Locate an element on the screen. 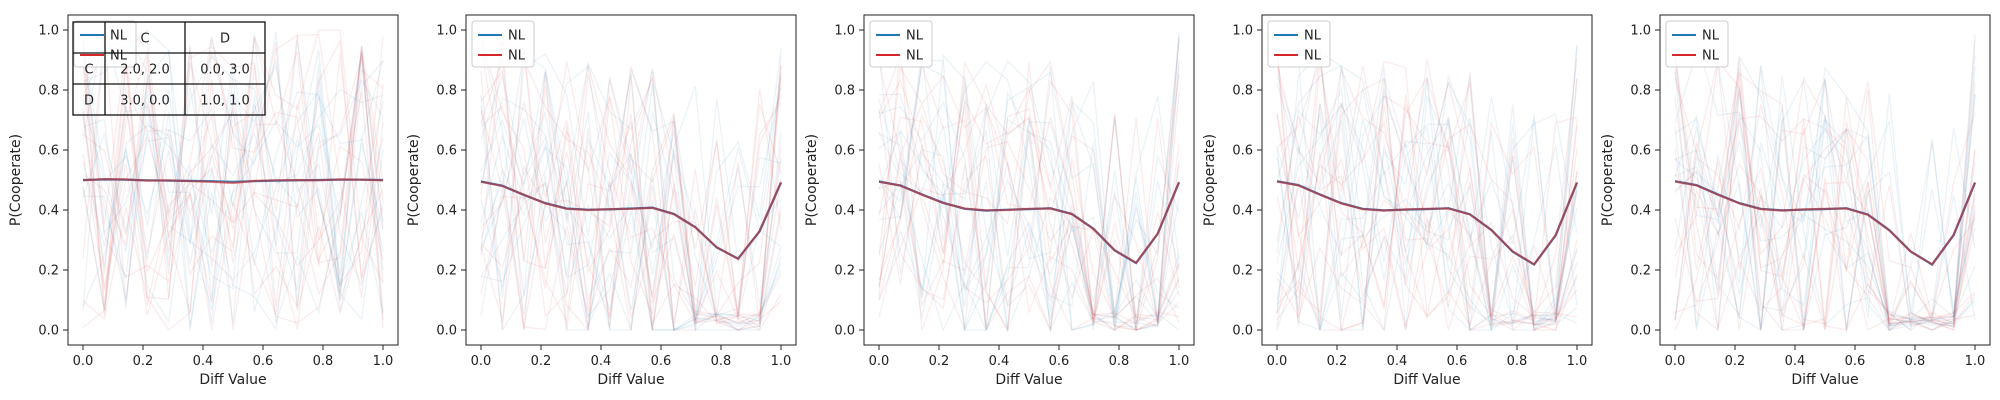 This screenshot has height=400, width=2000. table-header-cell: D is located at coordinates (225, 39).